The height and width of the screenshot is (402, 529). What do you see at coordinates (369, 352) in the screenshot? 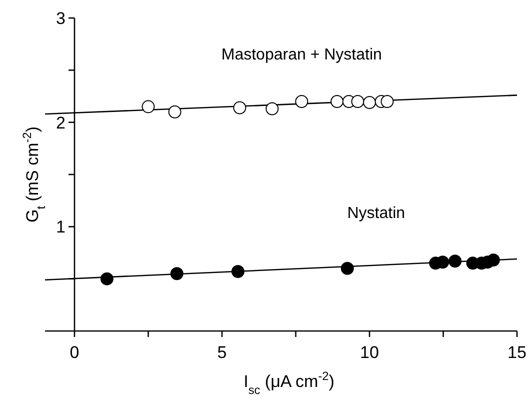
I see `x-tick-label: 10` at bounding box center [369, 352].